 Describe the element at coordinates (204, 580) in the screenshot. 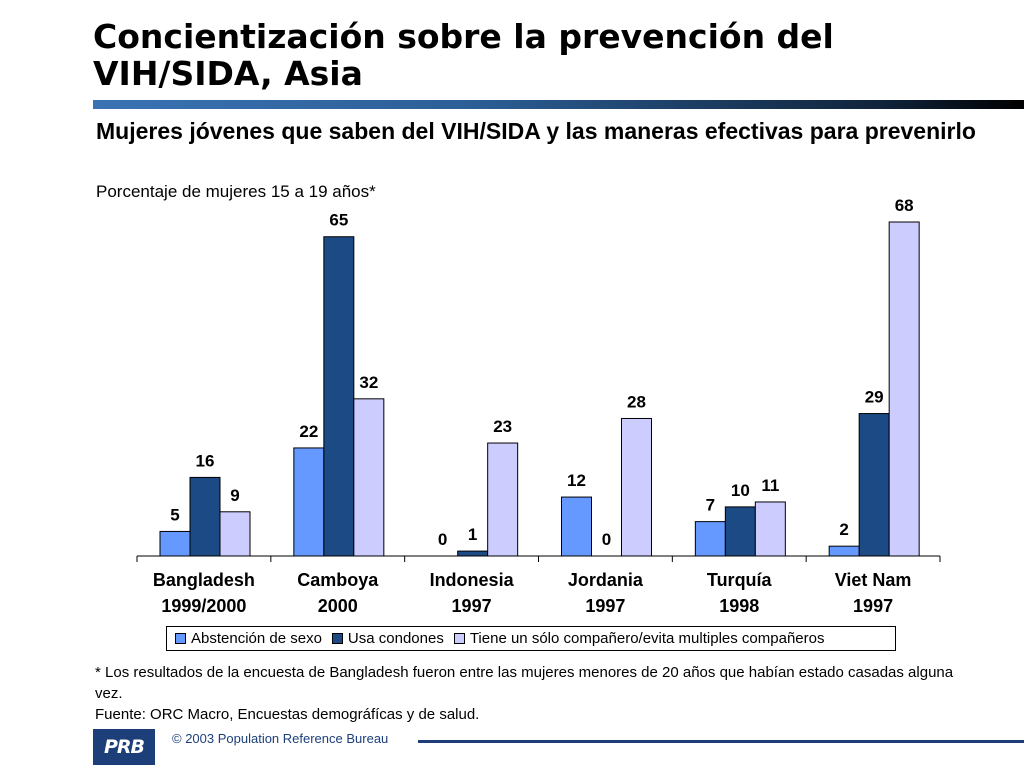

I see `category-label: Bangladesh` at that location.